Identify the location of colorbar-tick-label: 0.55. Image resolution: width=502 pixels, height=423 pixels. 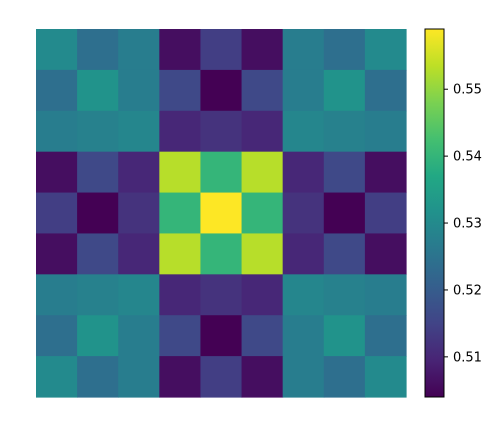
(467, 90).